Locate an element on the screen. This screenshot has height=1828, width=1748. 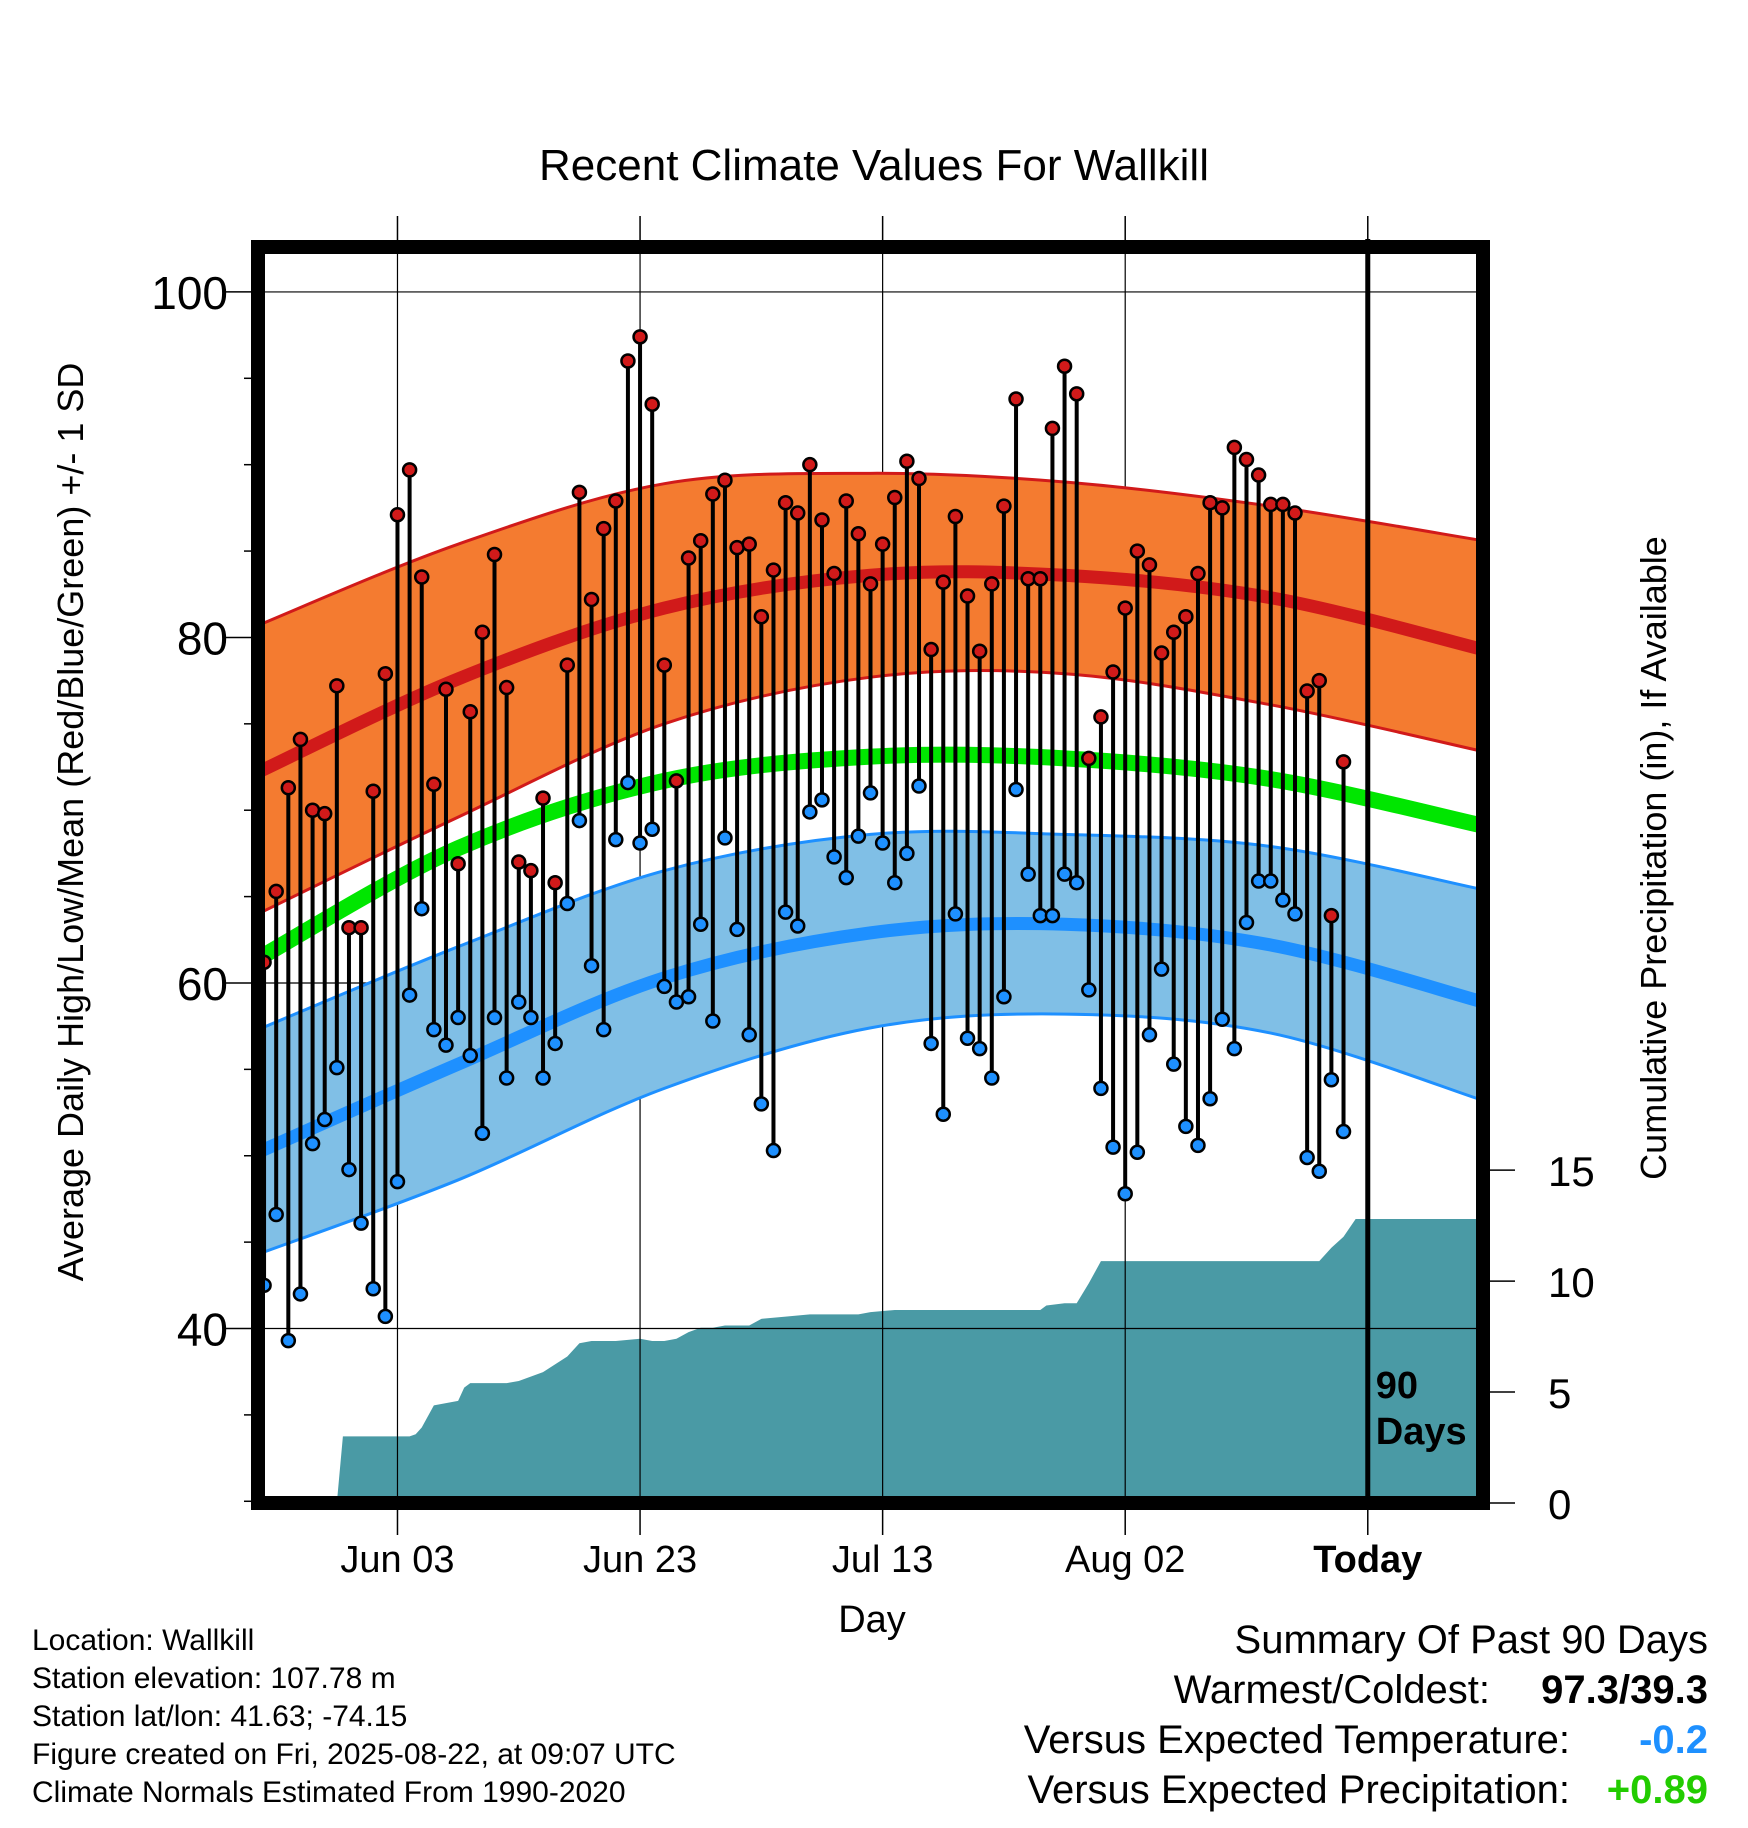
temp-value: -0.2 is located at coordinates (1673, 1740).